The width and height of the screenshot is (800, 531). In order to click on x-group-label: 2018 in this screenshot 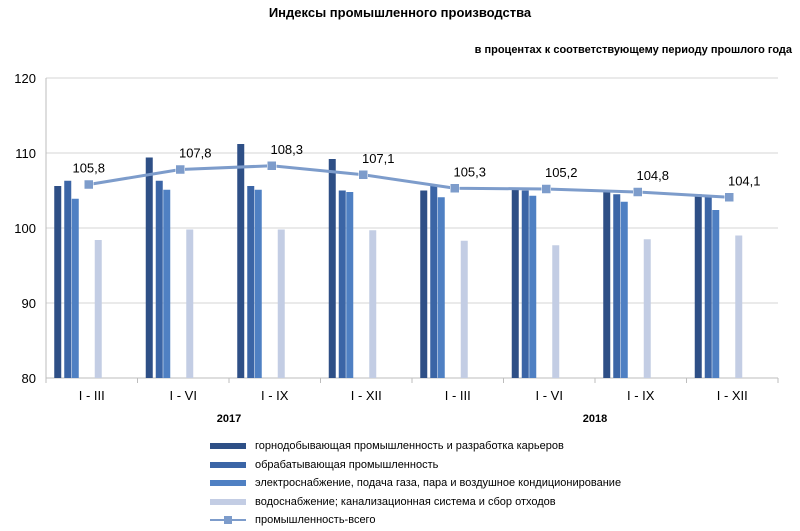, I will do `click(595, 419)`.